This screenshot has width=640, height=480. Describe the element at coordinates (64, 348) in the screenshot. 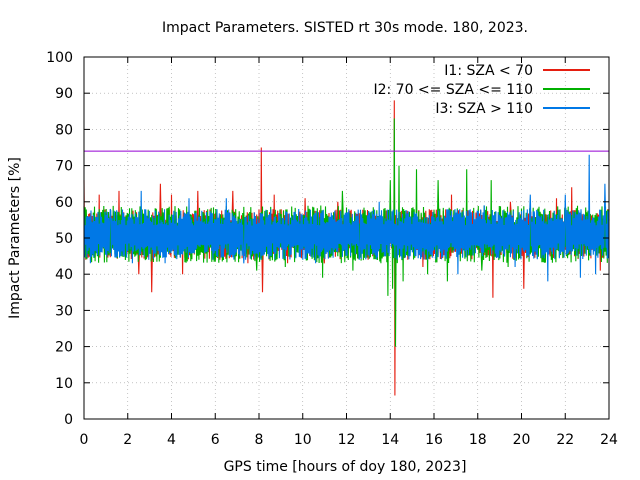

I see `y-tick-label: 20` at that location.